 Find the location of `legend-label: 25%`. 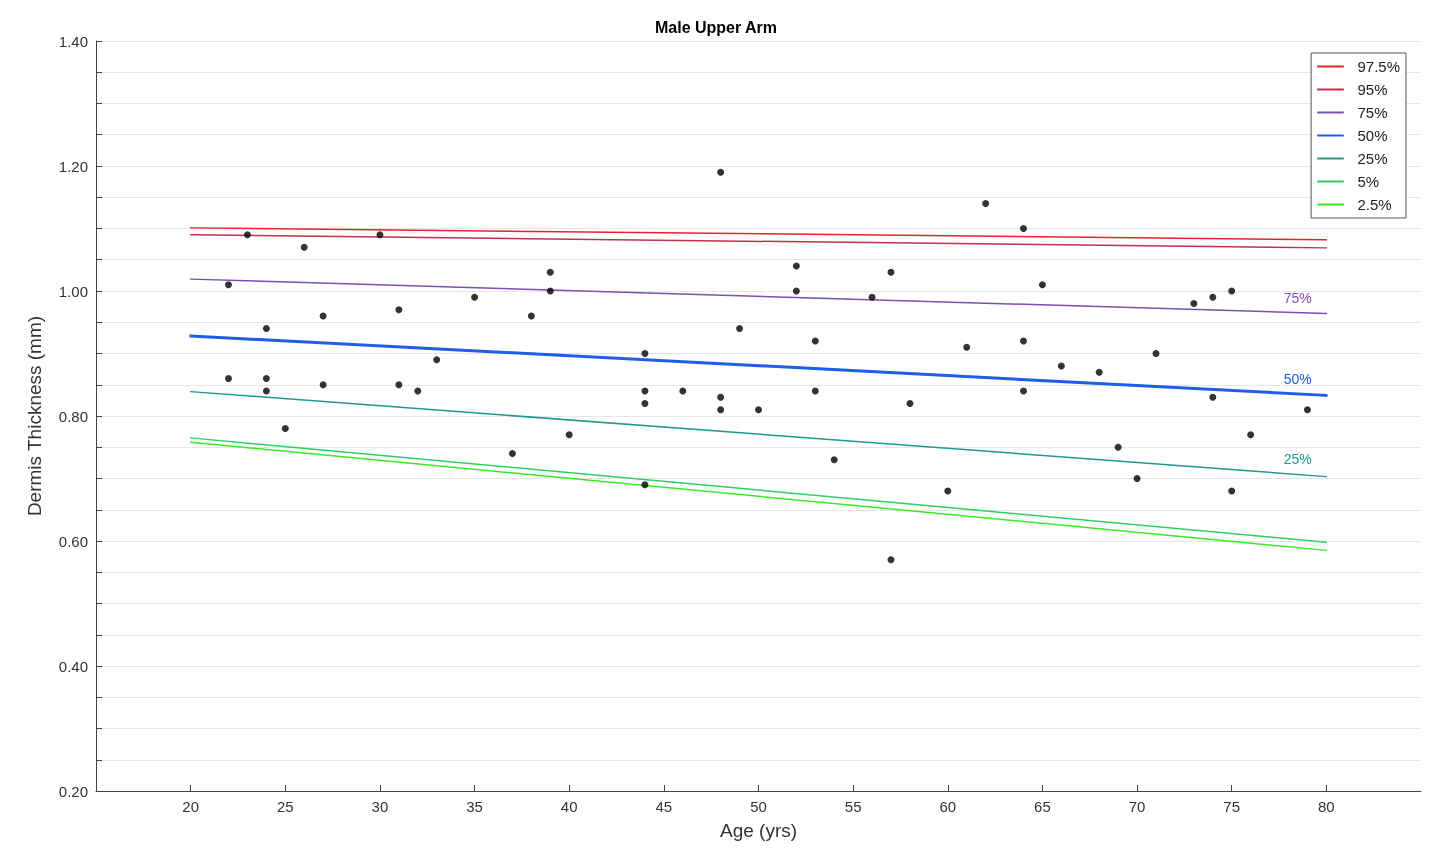

legend-label: 25% is located at coordinates (1372, 158).